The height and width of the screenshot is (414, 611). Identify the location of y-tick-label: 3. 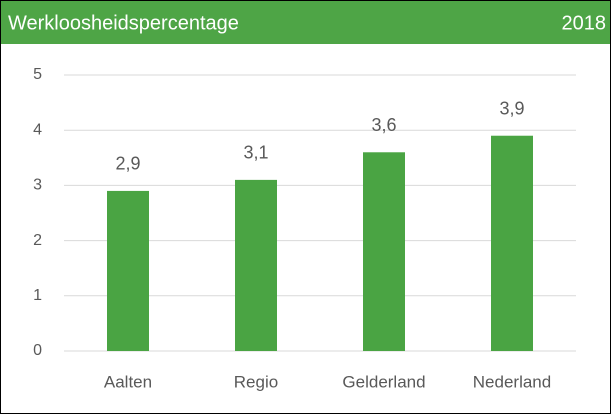
(37, 185).